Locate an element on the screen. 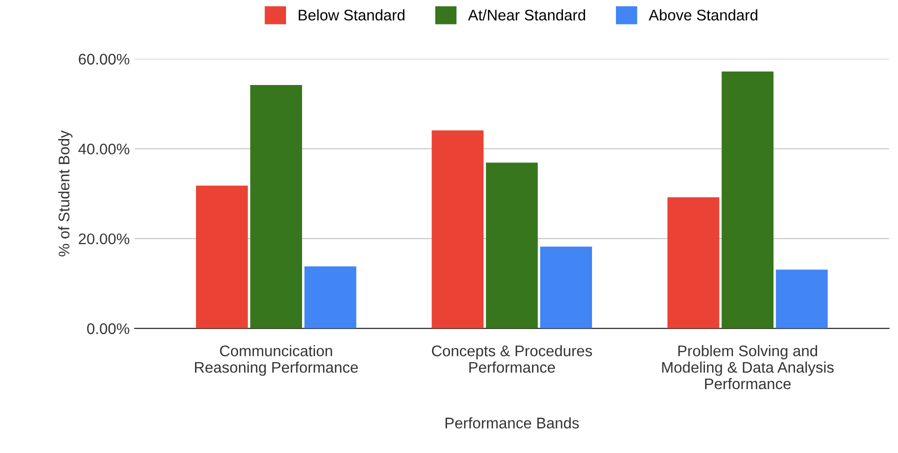 This screenshot has width=898, height=453. x-axis-title: Performance Bands is located at coordinates (512, 422).